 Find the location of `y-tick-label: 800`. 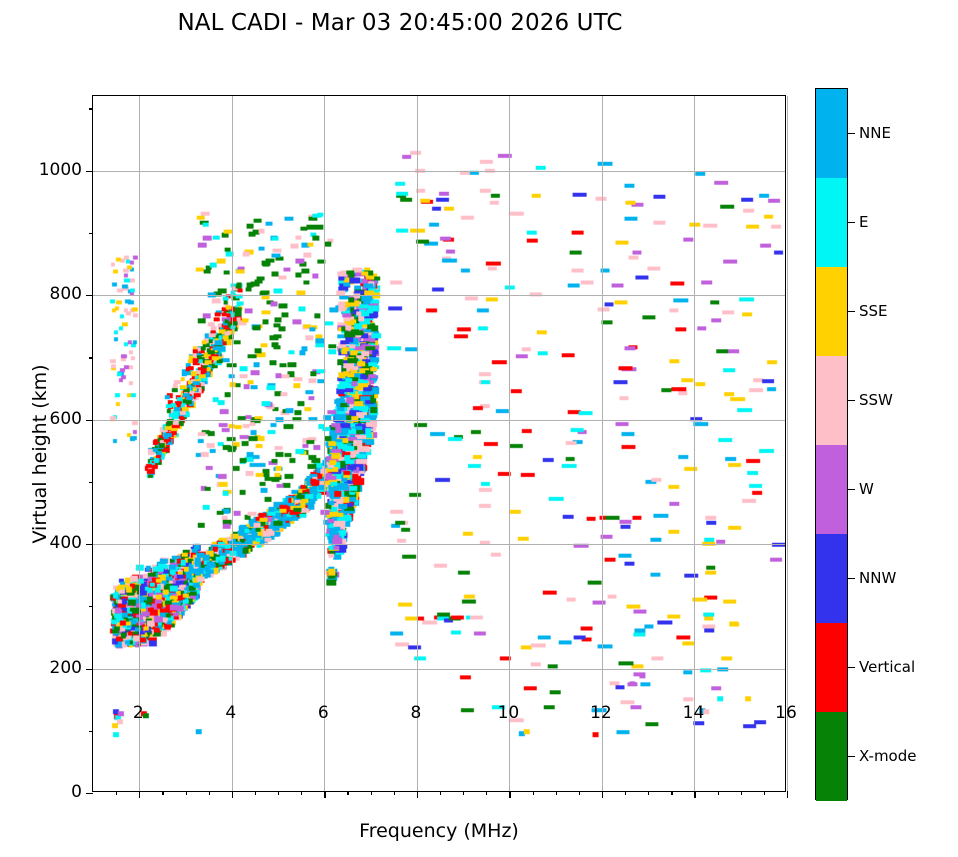

y-tick-label: 800 is located at coordinates (65, 294).